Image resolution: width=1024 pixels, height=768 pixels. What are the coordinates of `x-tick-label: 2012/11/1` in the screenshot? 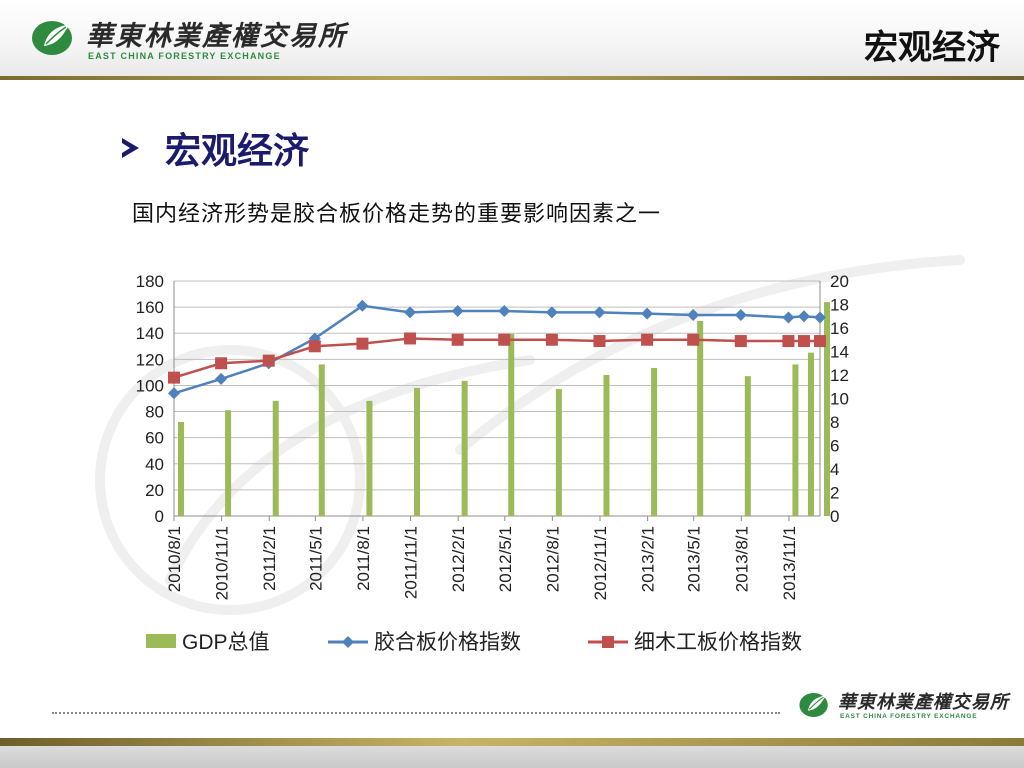 It's located at (600, 563).